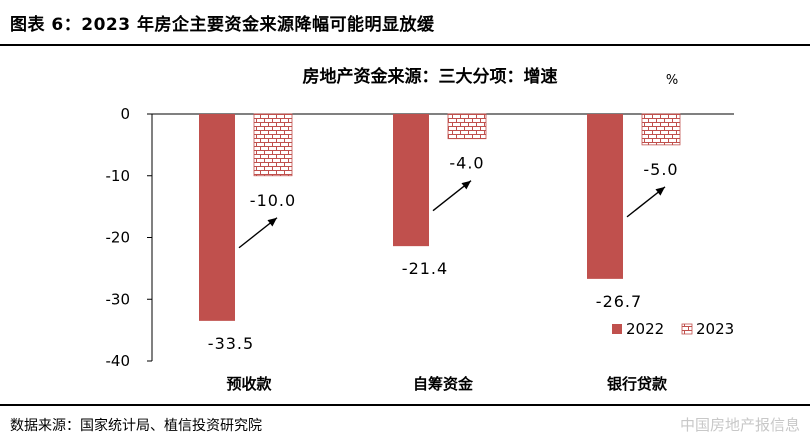 This screenshot has width=810, height=443. Describe the element at coordinates (118, 238) in the screenshot. I see `y-tick-label: -20` at that location.